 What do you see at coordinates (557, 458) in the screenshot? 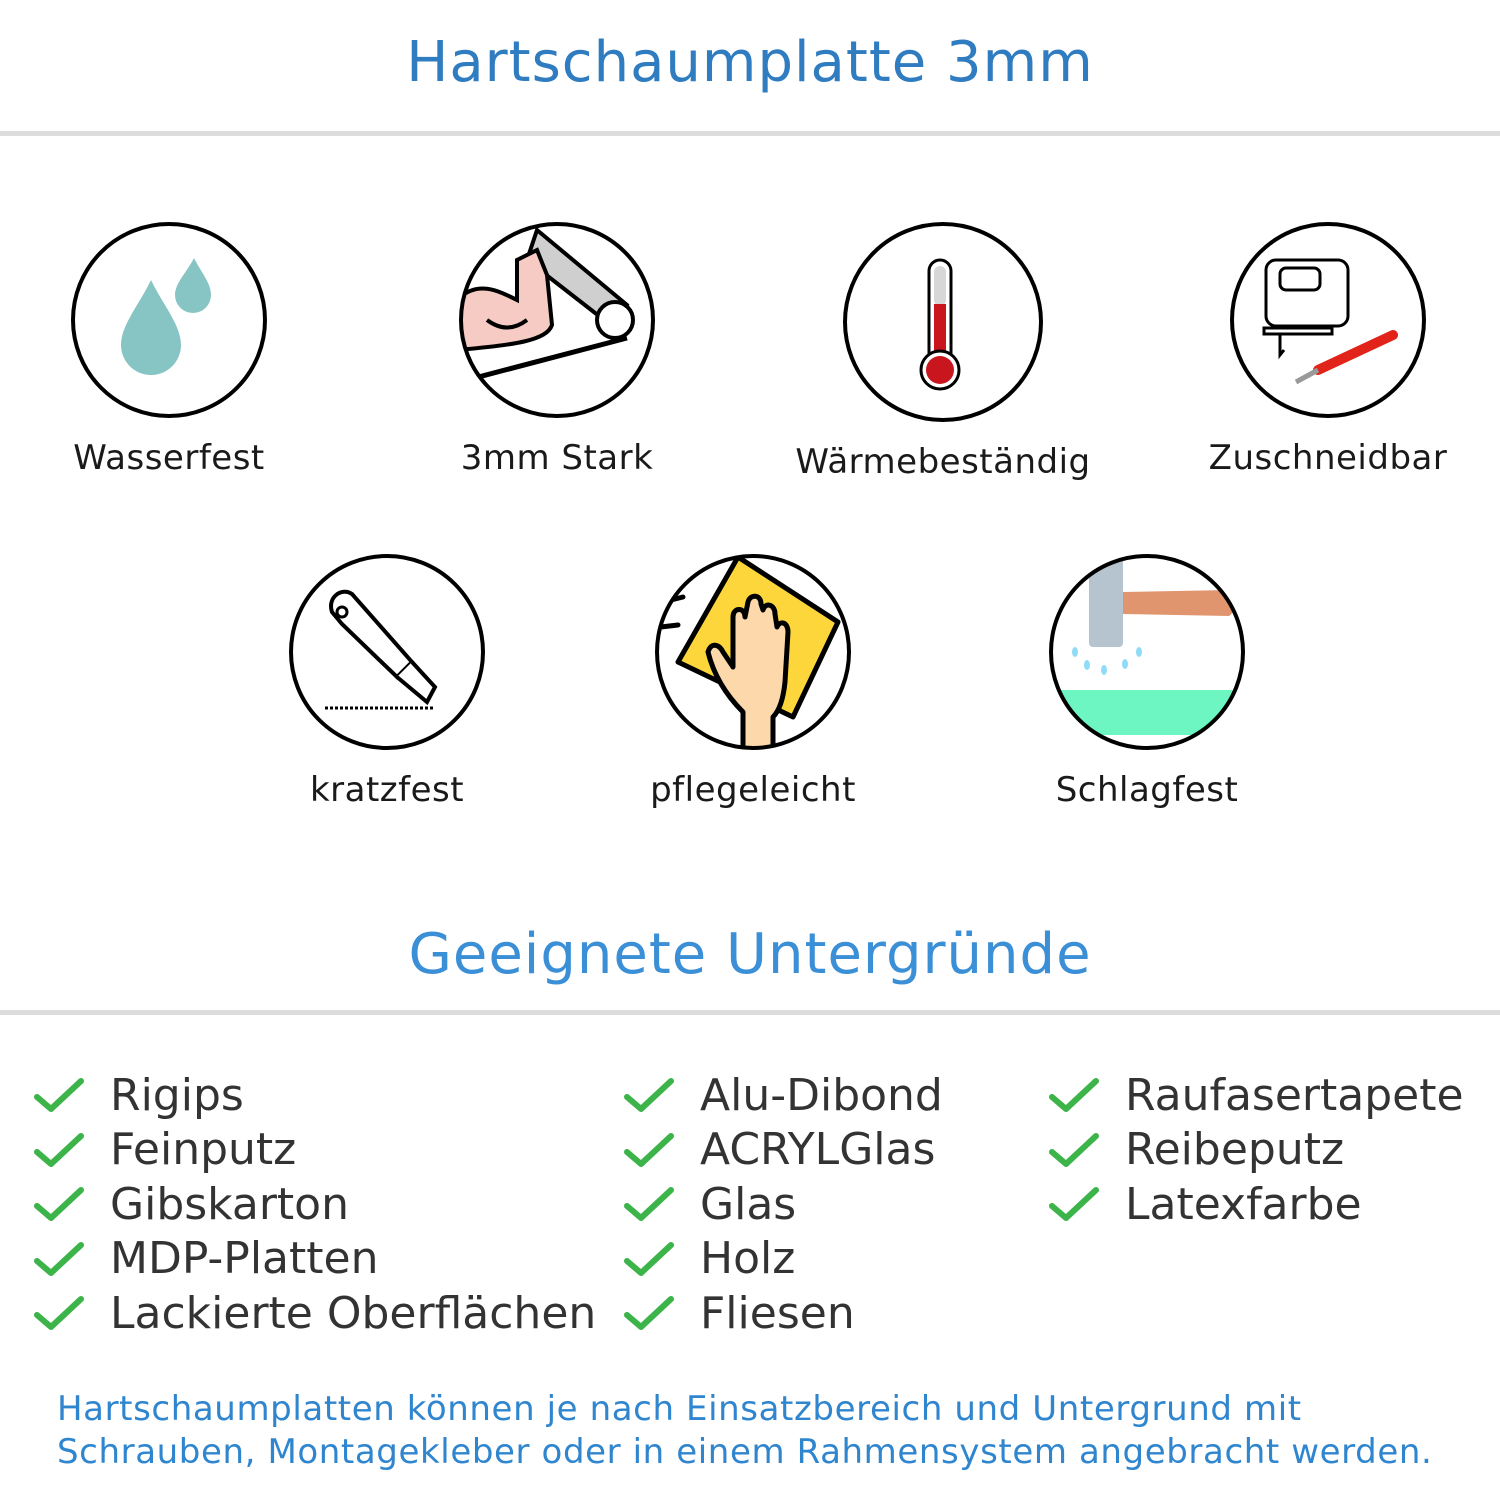
I see `feature-label: 3mm Stark` at bounding box center [557, 458].